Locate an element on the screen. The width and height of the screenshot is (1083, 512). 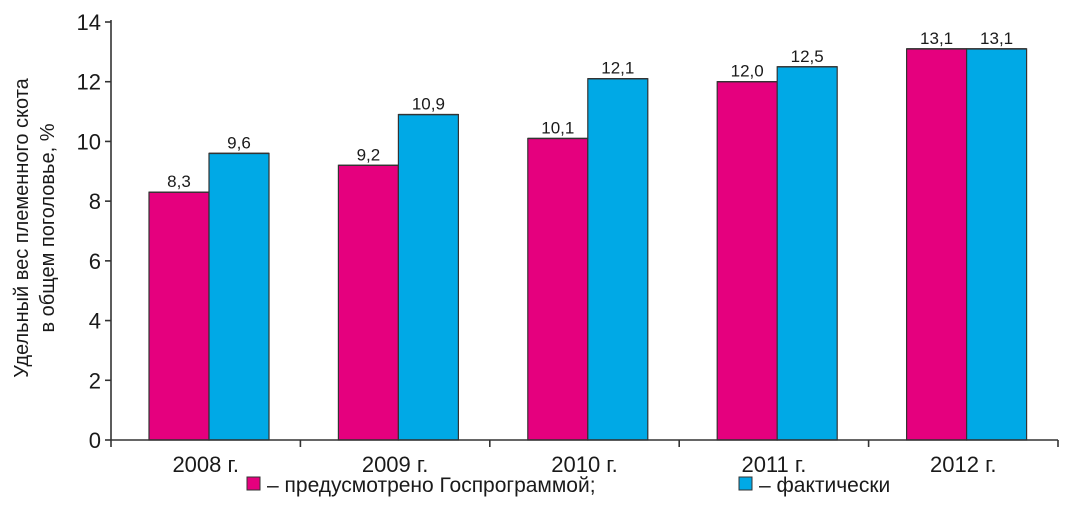
x-category-label: 2009 г. is located at coordinates (395, 464).